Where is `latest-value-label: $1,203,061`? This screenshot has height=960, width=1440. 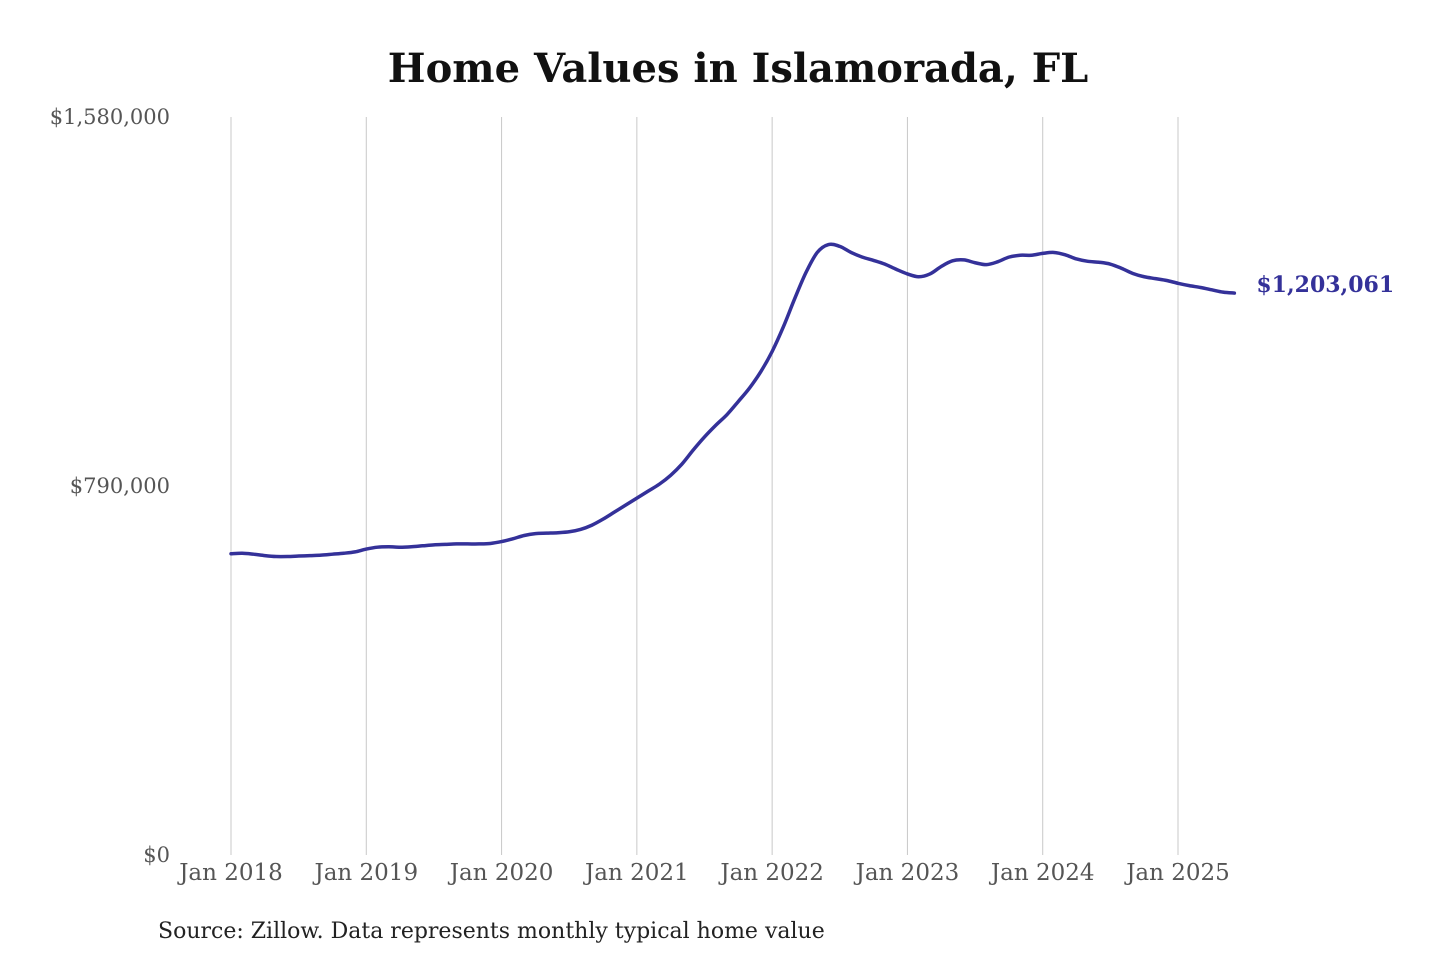 latest-value-label: $1,203,061 is located at coordinates (1325, 285).